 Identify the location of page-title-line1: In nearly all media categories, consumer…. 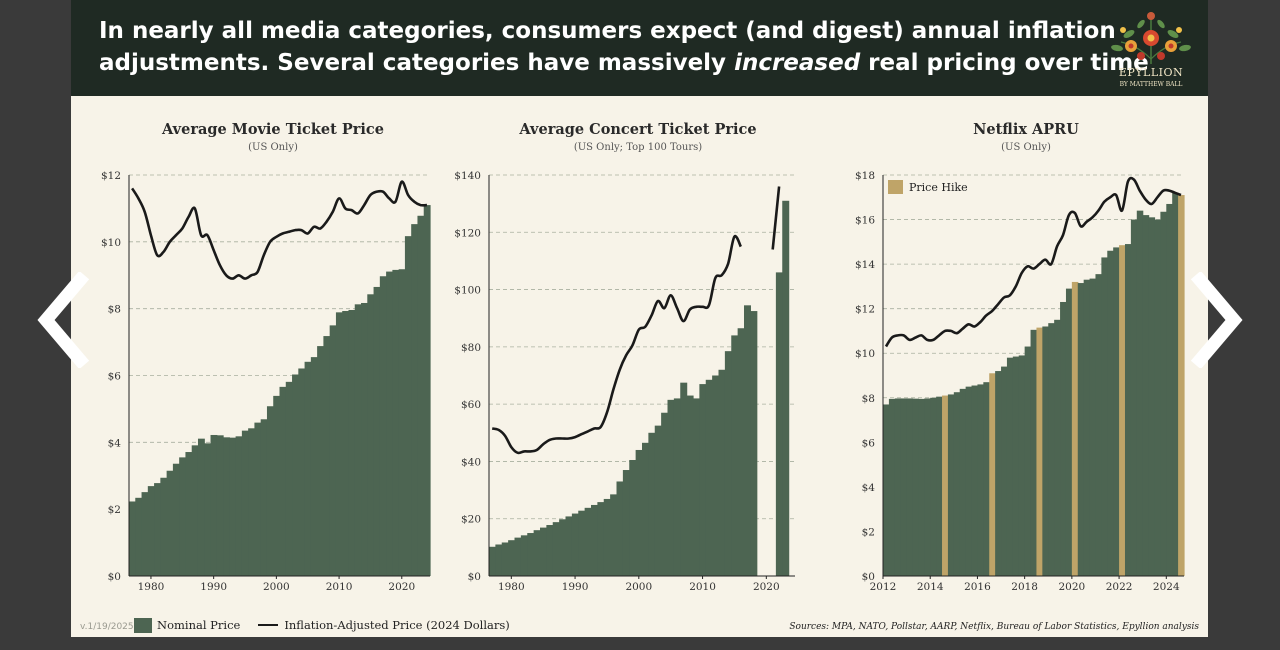
(607, 31).